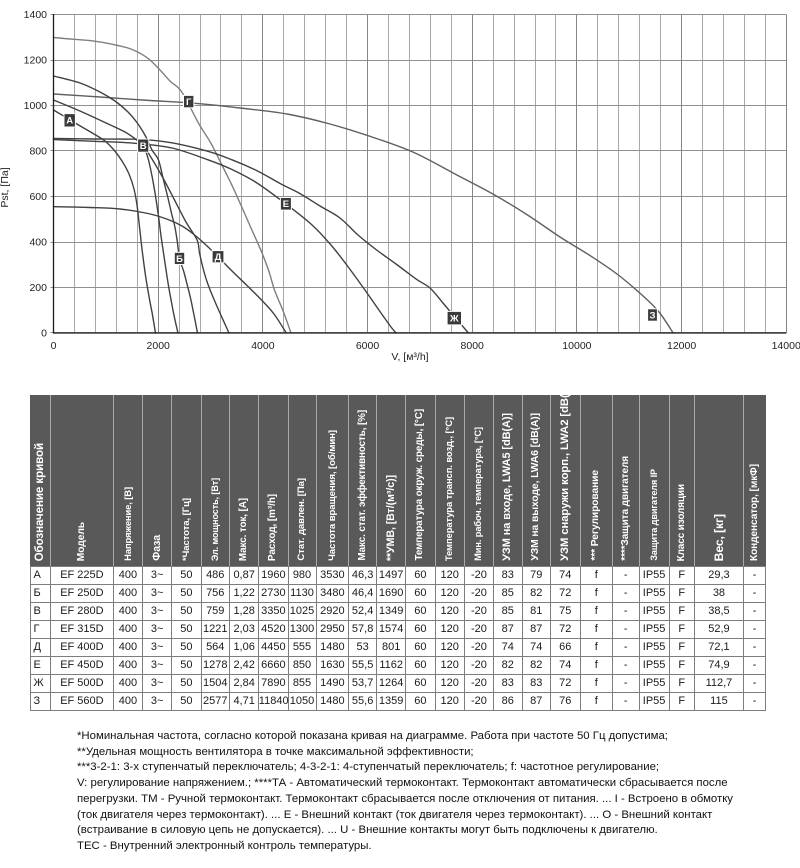 This screenshot has width=800, height=868. Describe the element at coordinates (5, 187) in the screenshot. I see `svg-text: Pst, [Па]` at that location.